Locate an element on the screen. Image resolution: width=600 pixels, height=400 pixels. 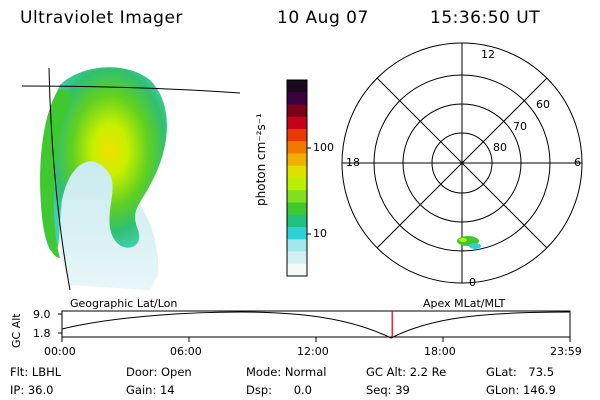
status-gcalt: GC Alt: 2.2 Re is located at coordinates (406, 372).